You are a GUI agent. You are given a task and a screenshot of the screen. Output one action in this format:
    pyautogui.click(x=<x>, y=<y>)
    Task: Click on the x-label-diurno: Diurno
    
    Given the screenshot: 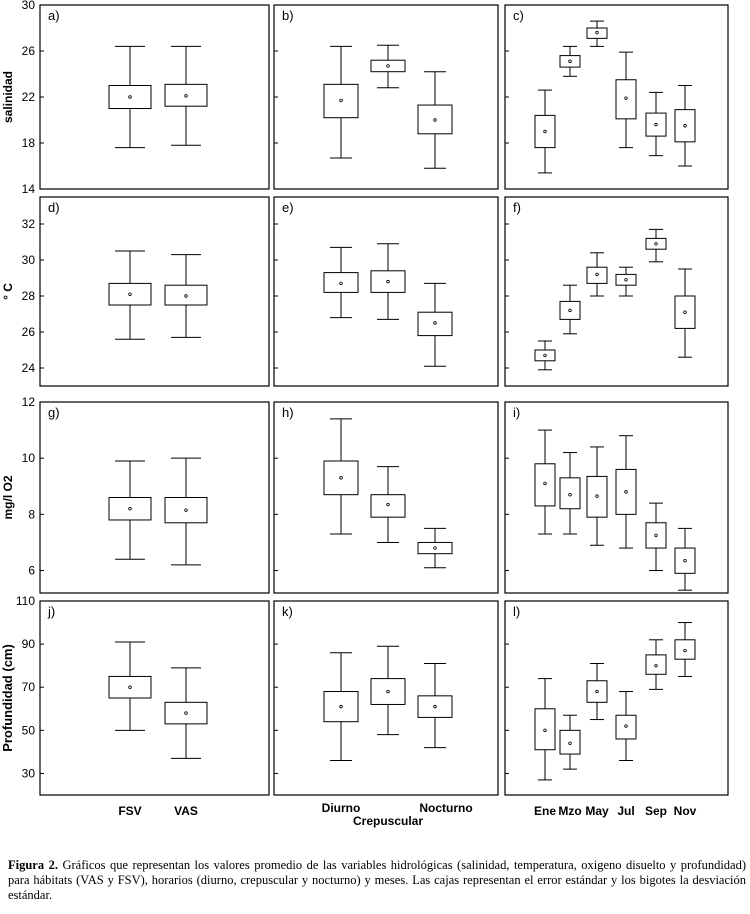 What is the action you would take?
    pyautogui.click(x=341, y=808)
    